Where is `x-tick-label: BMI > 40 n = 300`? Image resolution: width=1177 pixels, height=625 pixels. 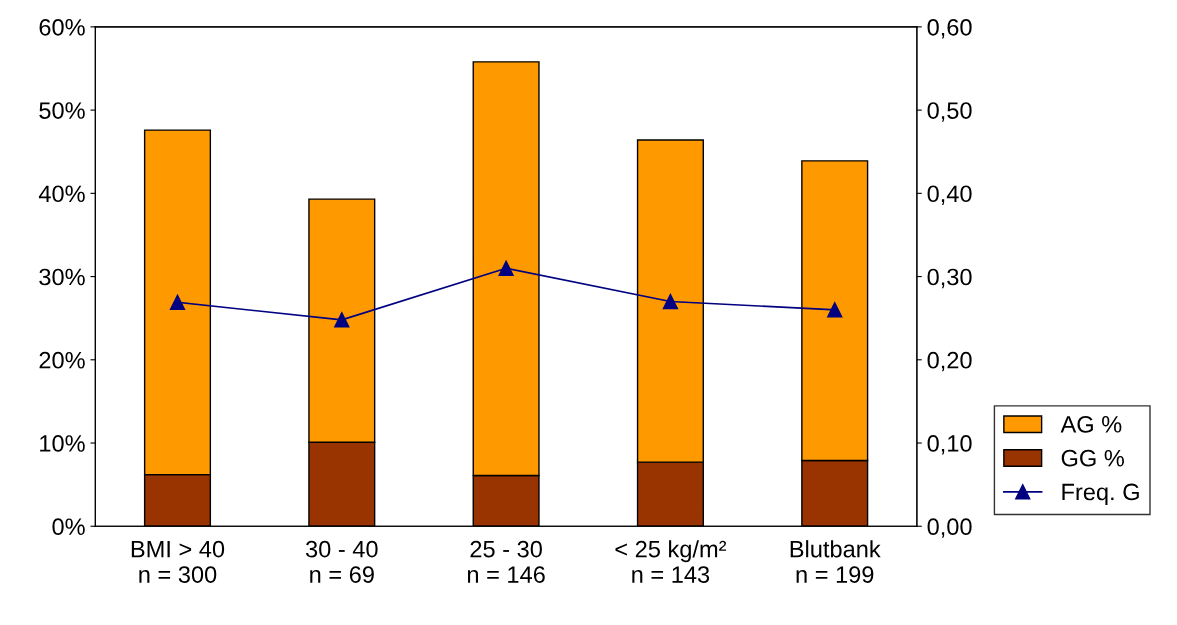 x-tick-label: BMI > 40 n = 300 is located at coordinates (178, 561).